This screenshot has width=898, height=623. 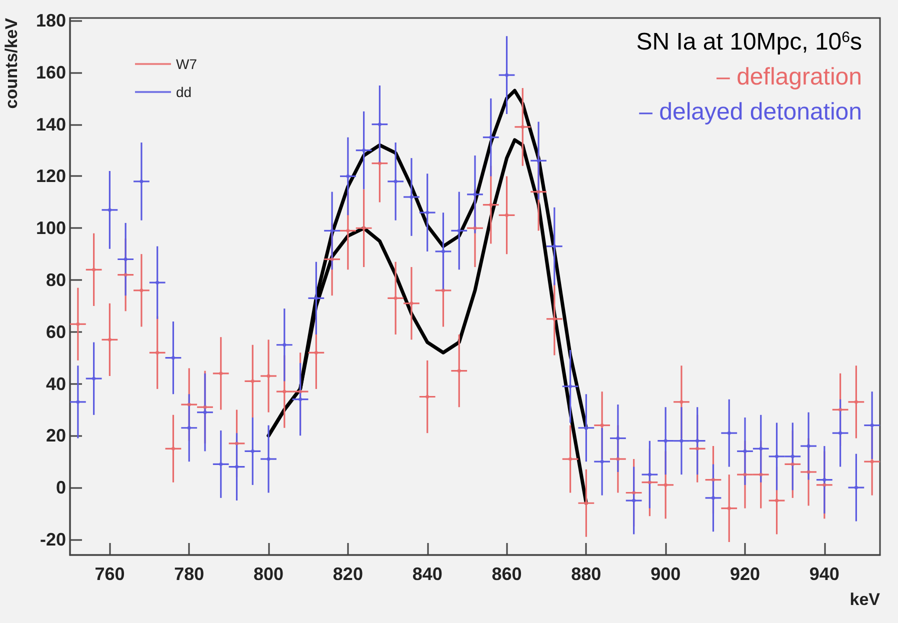 I want to click on y-tick-label: 160, so click(x=51, y=72).